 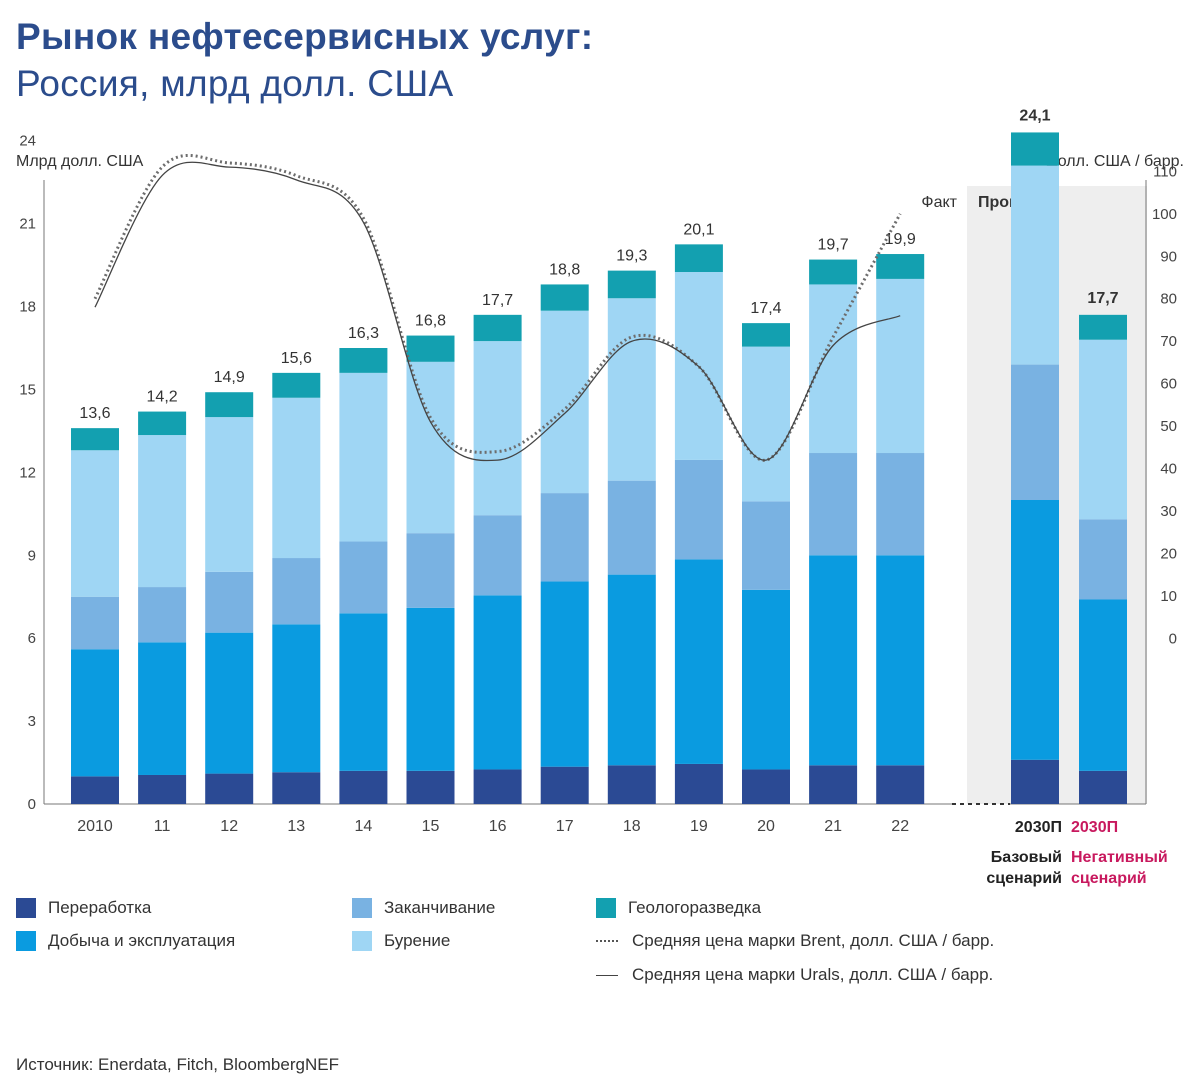 I want to click on y-tick-right: 80, so click(x=1168, y=299).